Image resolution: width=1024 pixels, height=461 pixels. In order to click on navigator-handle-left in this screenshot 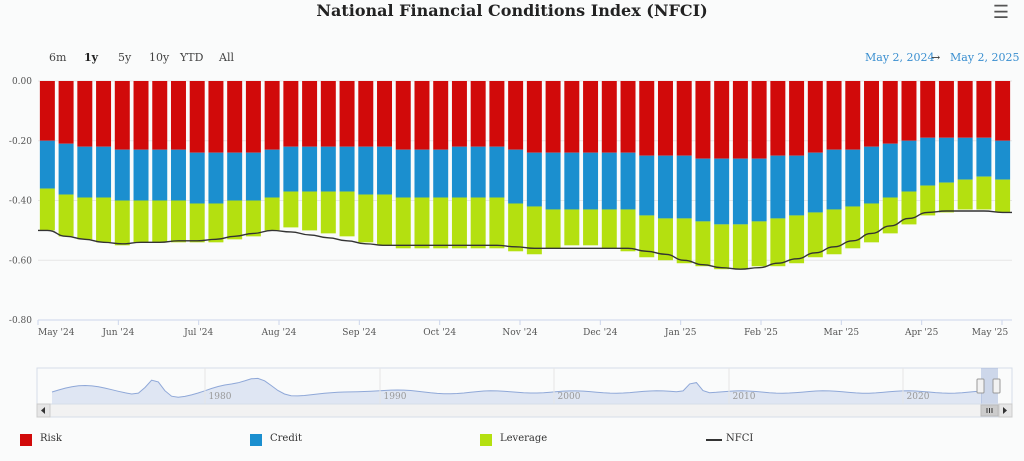, I will do `click(980, 386)`.